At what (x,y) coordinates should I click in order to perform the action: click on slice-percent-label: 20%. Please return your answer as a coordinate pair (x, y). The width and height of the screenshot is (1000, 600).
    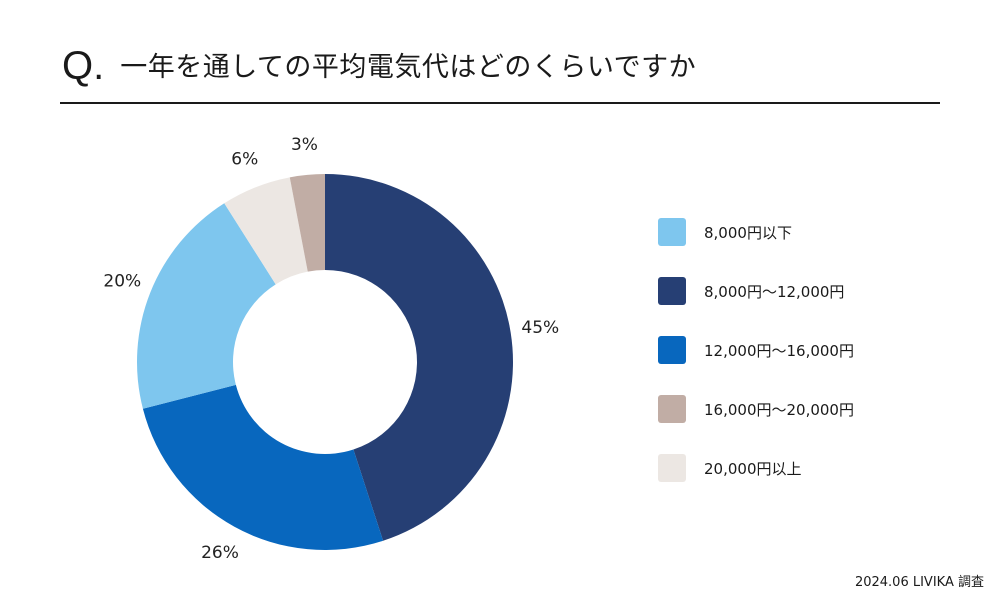
    Looking at the image, I should click on (122, 282).